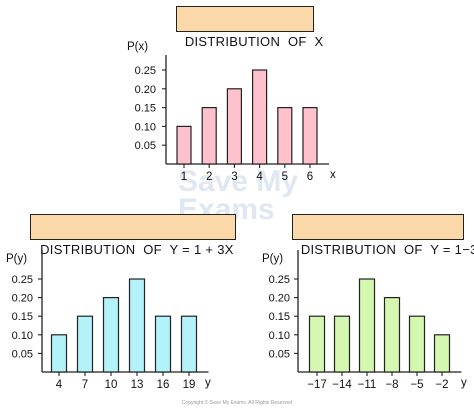  Describe the element at coordinates (85, 385) in the screenshot. I see `x-tick-label: 7` at that location.